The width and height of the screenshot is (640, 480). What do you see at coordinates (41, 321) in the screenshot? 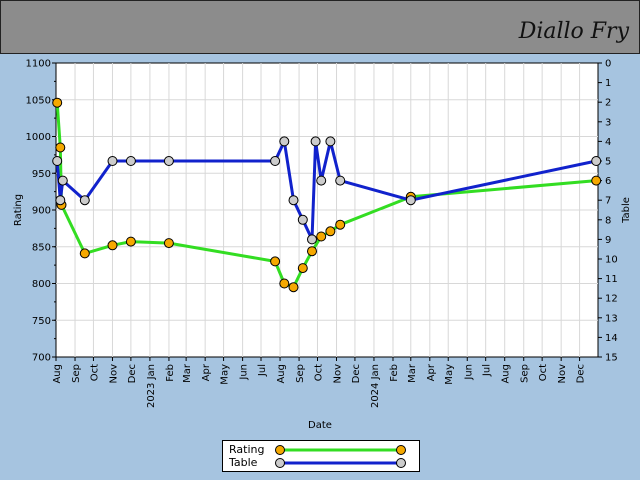
I see `left-tick-label: 750` at bounding box center [41, 321].